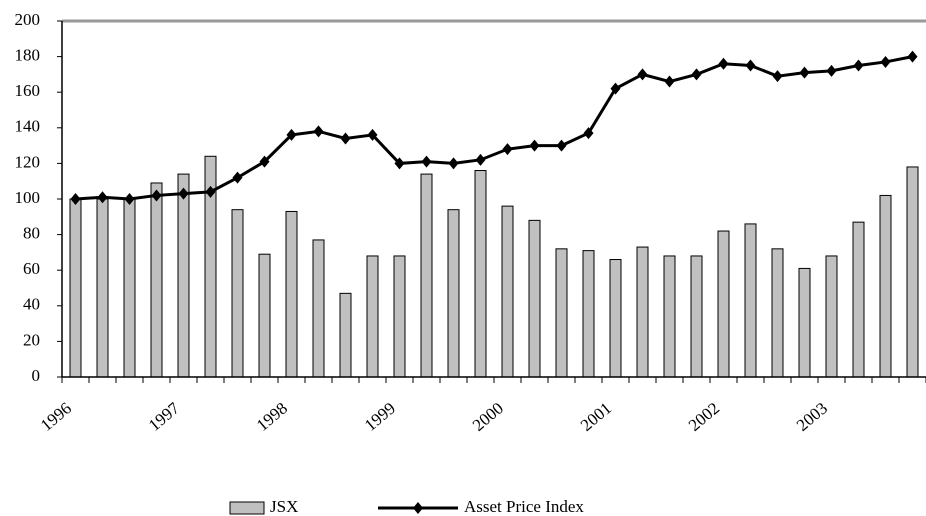  What do you see at coordinates (704, 417) in the screenshot?
I see `x-tick-label: 2002` at bounding box center [704, 417].